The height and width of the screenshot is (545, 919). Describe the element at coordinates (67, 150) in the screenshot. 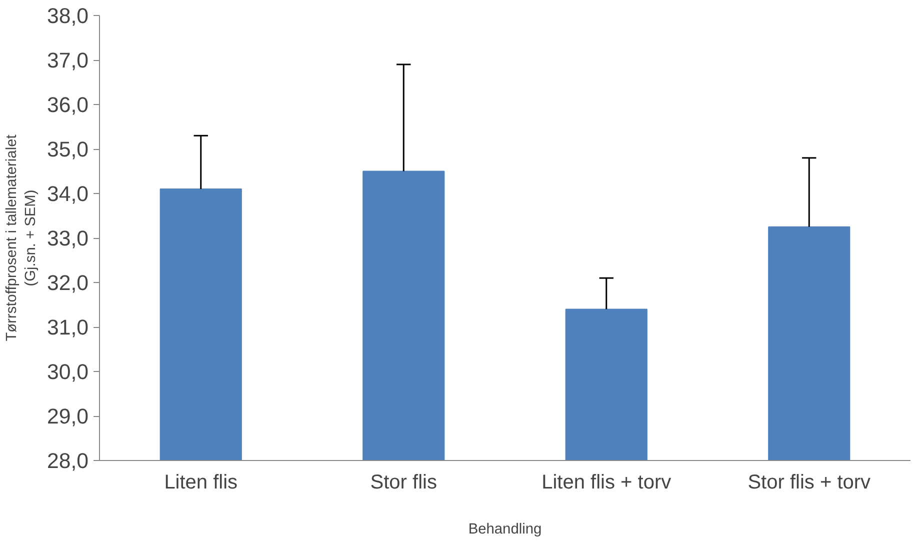

I see `y-tick-label: 35,0` at that location.